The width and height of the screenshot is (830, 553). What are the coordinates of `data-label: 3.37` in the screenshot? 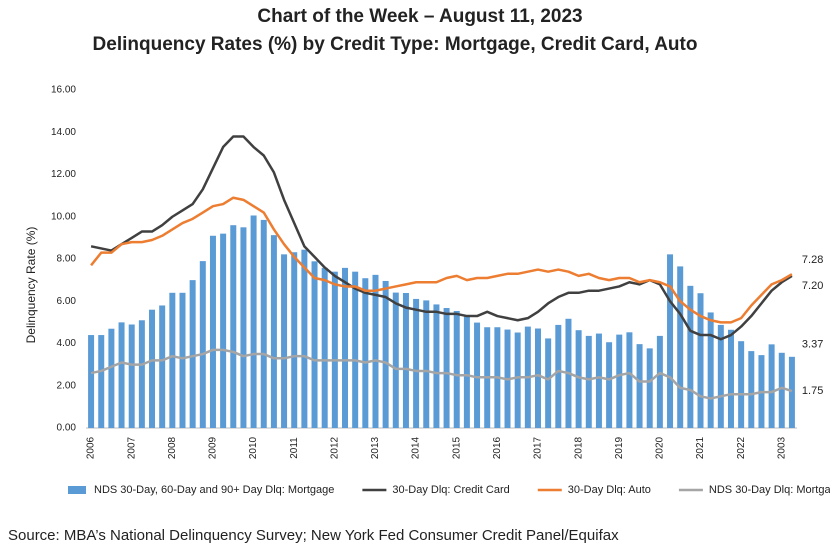 It's located at (812, 345).